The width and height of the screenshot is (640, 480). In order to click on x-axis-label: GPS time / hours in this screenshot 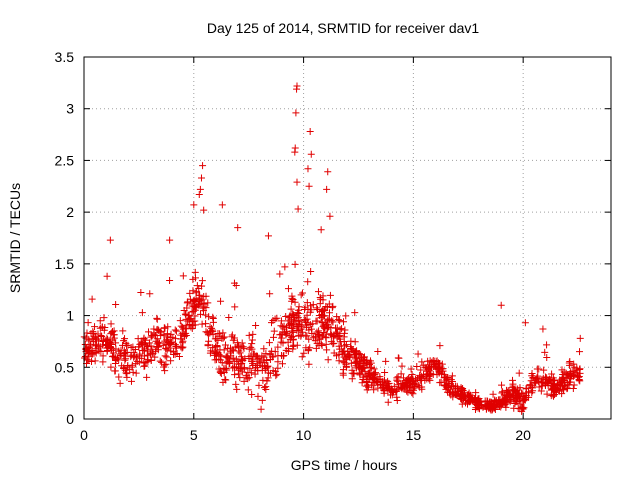, I will do `click(344, 465)`.